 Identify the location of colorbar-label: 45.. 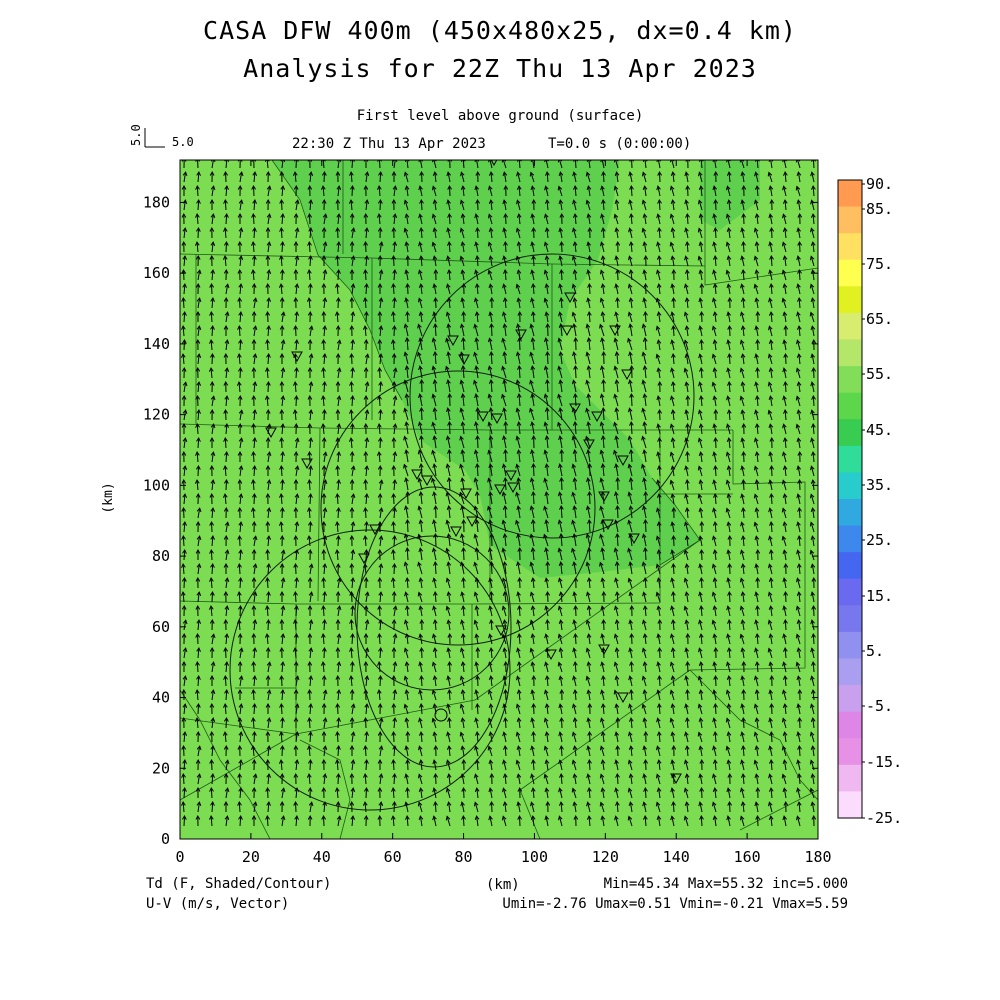
(879, 430).